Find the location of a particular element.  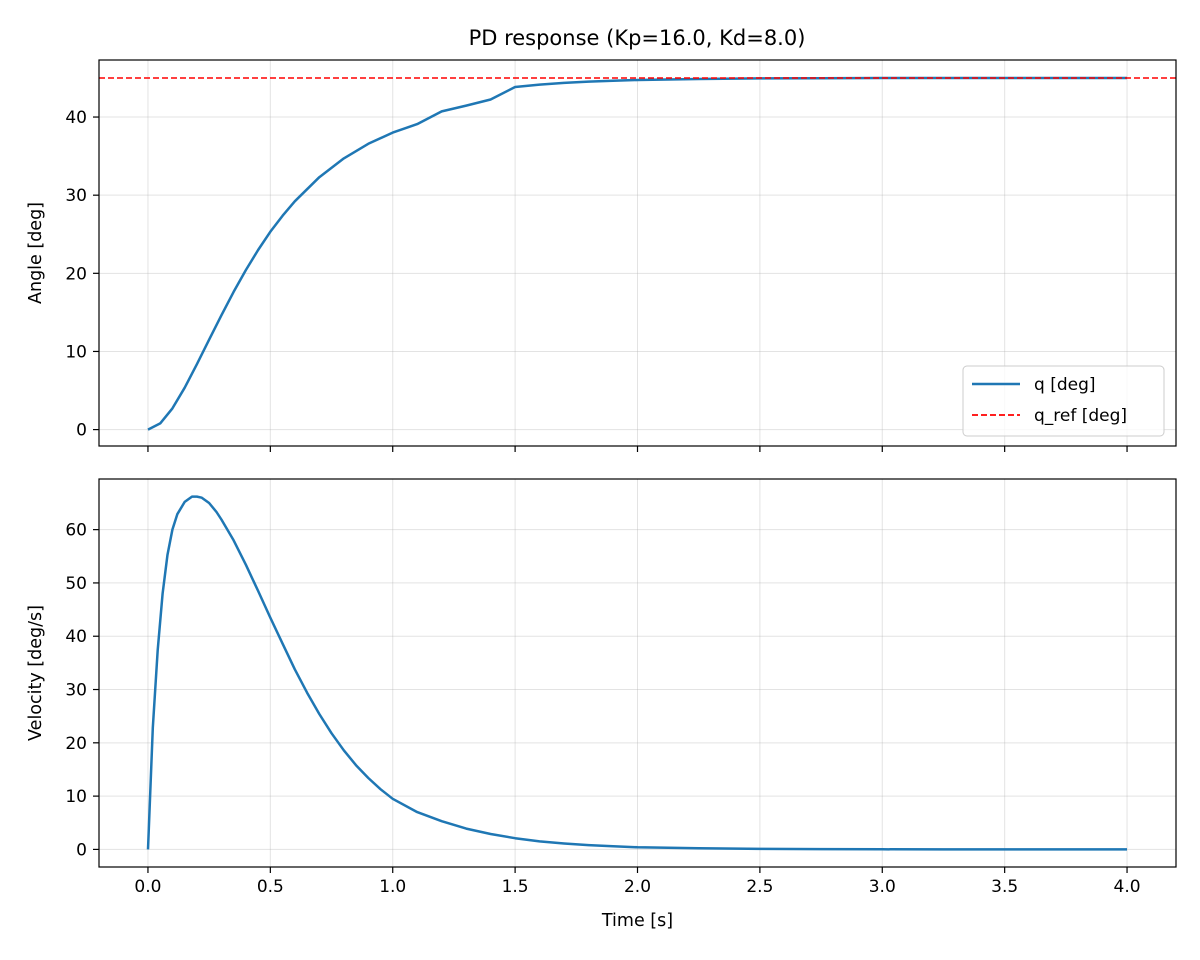

angle-y-tick-label: 10 is located at coordinates (76, 352).